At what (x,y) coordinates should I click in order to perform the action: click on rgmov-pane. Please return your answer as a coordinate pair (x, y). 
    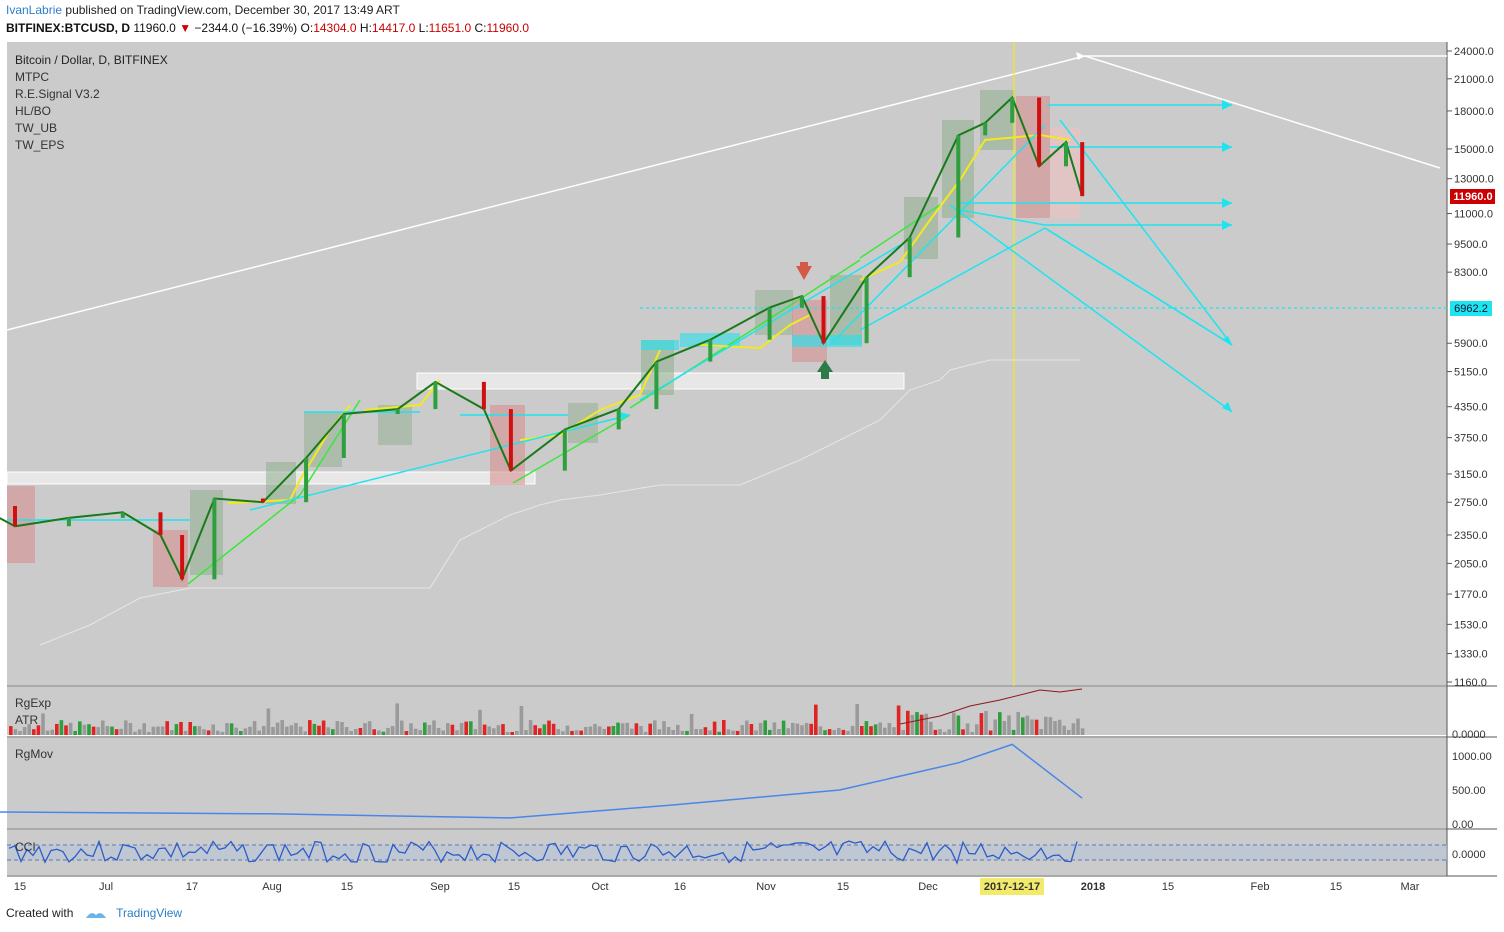
    Looking at the image, I should click on (727, 783).